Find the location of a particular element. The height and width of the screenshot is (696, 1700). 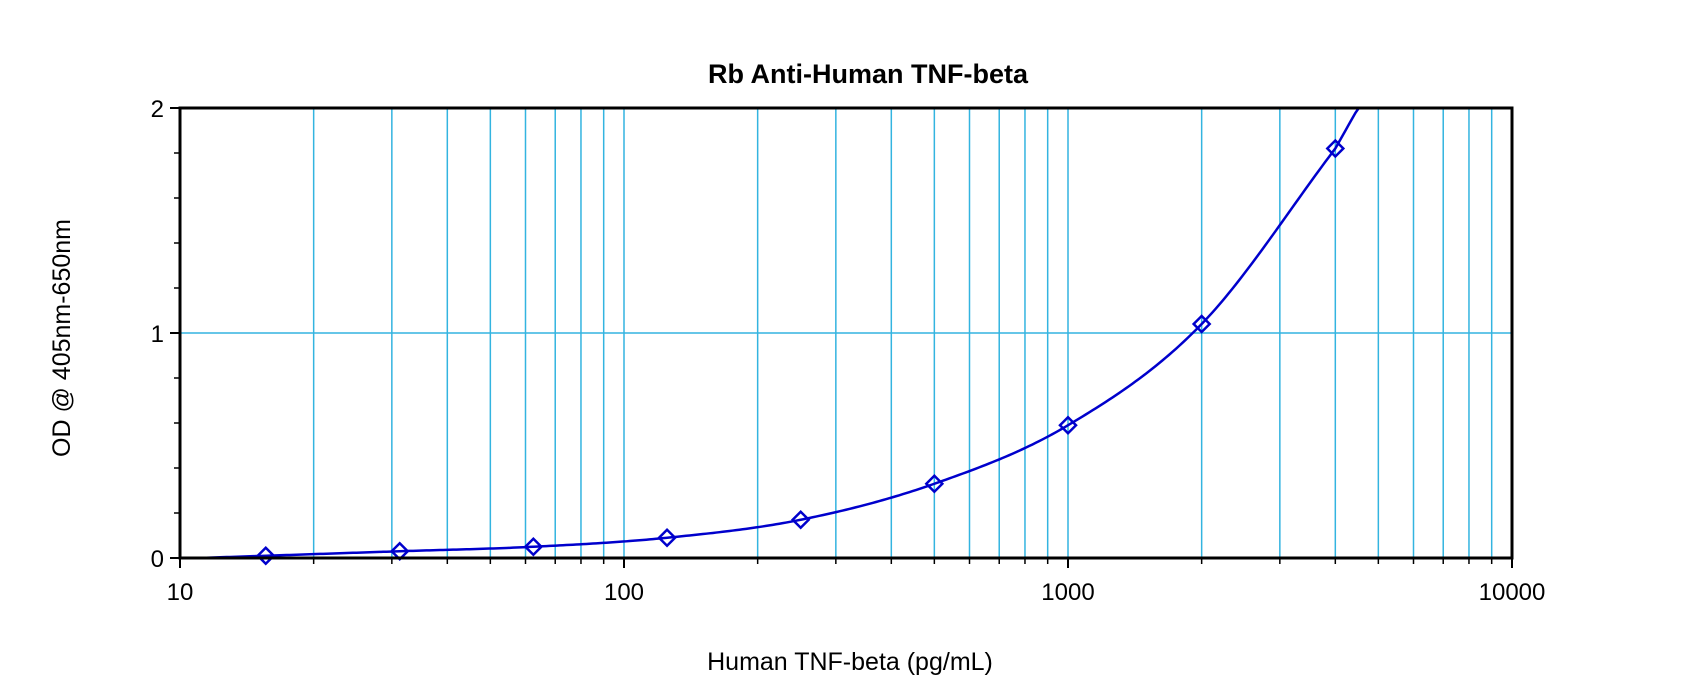

y-tick-label: 1 is located at coordinates (157, 334).